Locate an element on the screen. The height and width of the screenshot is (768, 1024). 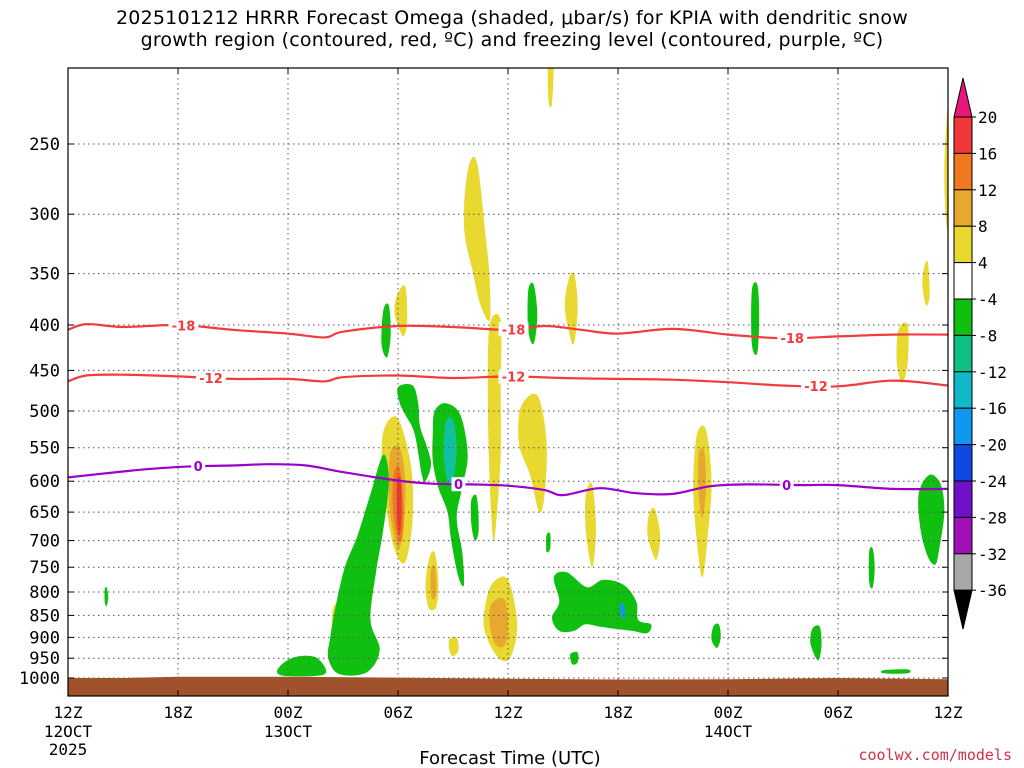
colorbar: 20 16 12 8 4 -4 -8 -12 -16 -20 -24 -28 -32 -36 is located at coordinates (980, 353).